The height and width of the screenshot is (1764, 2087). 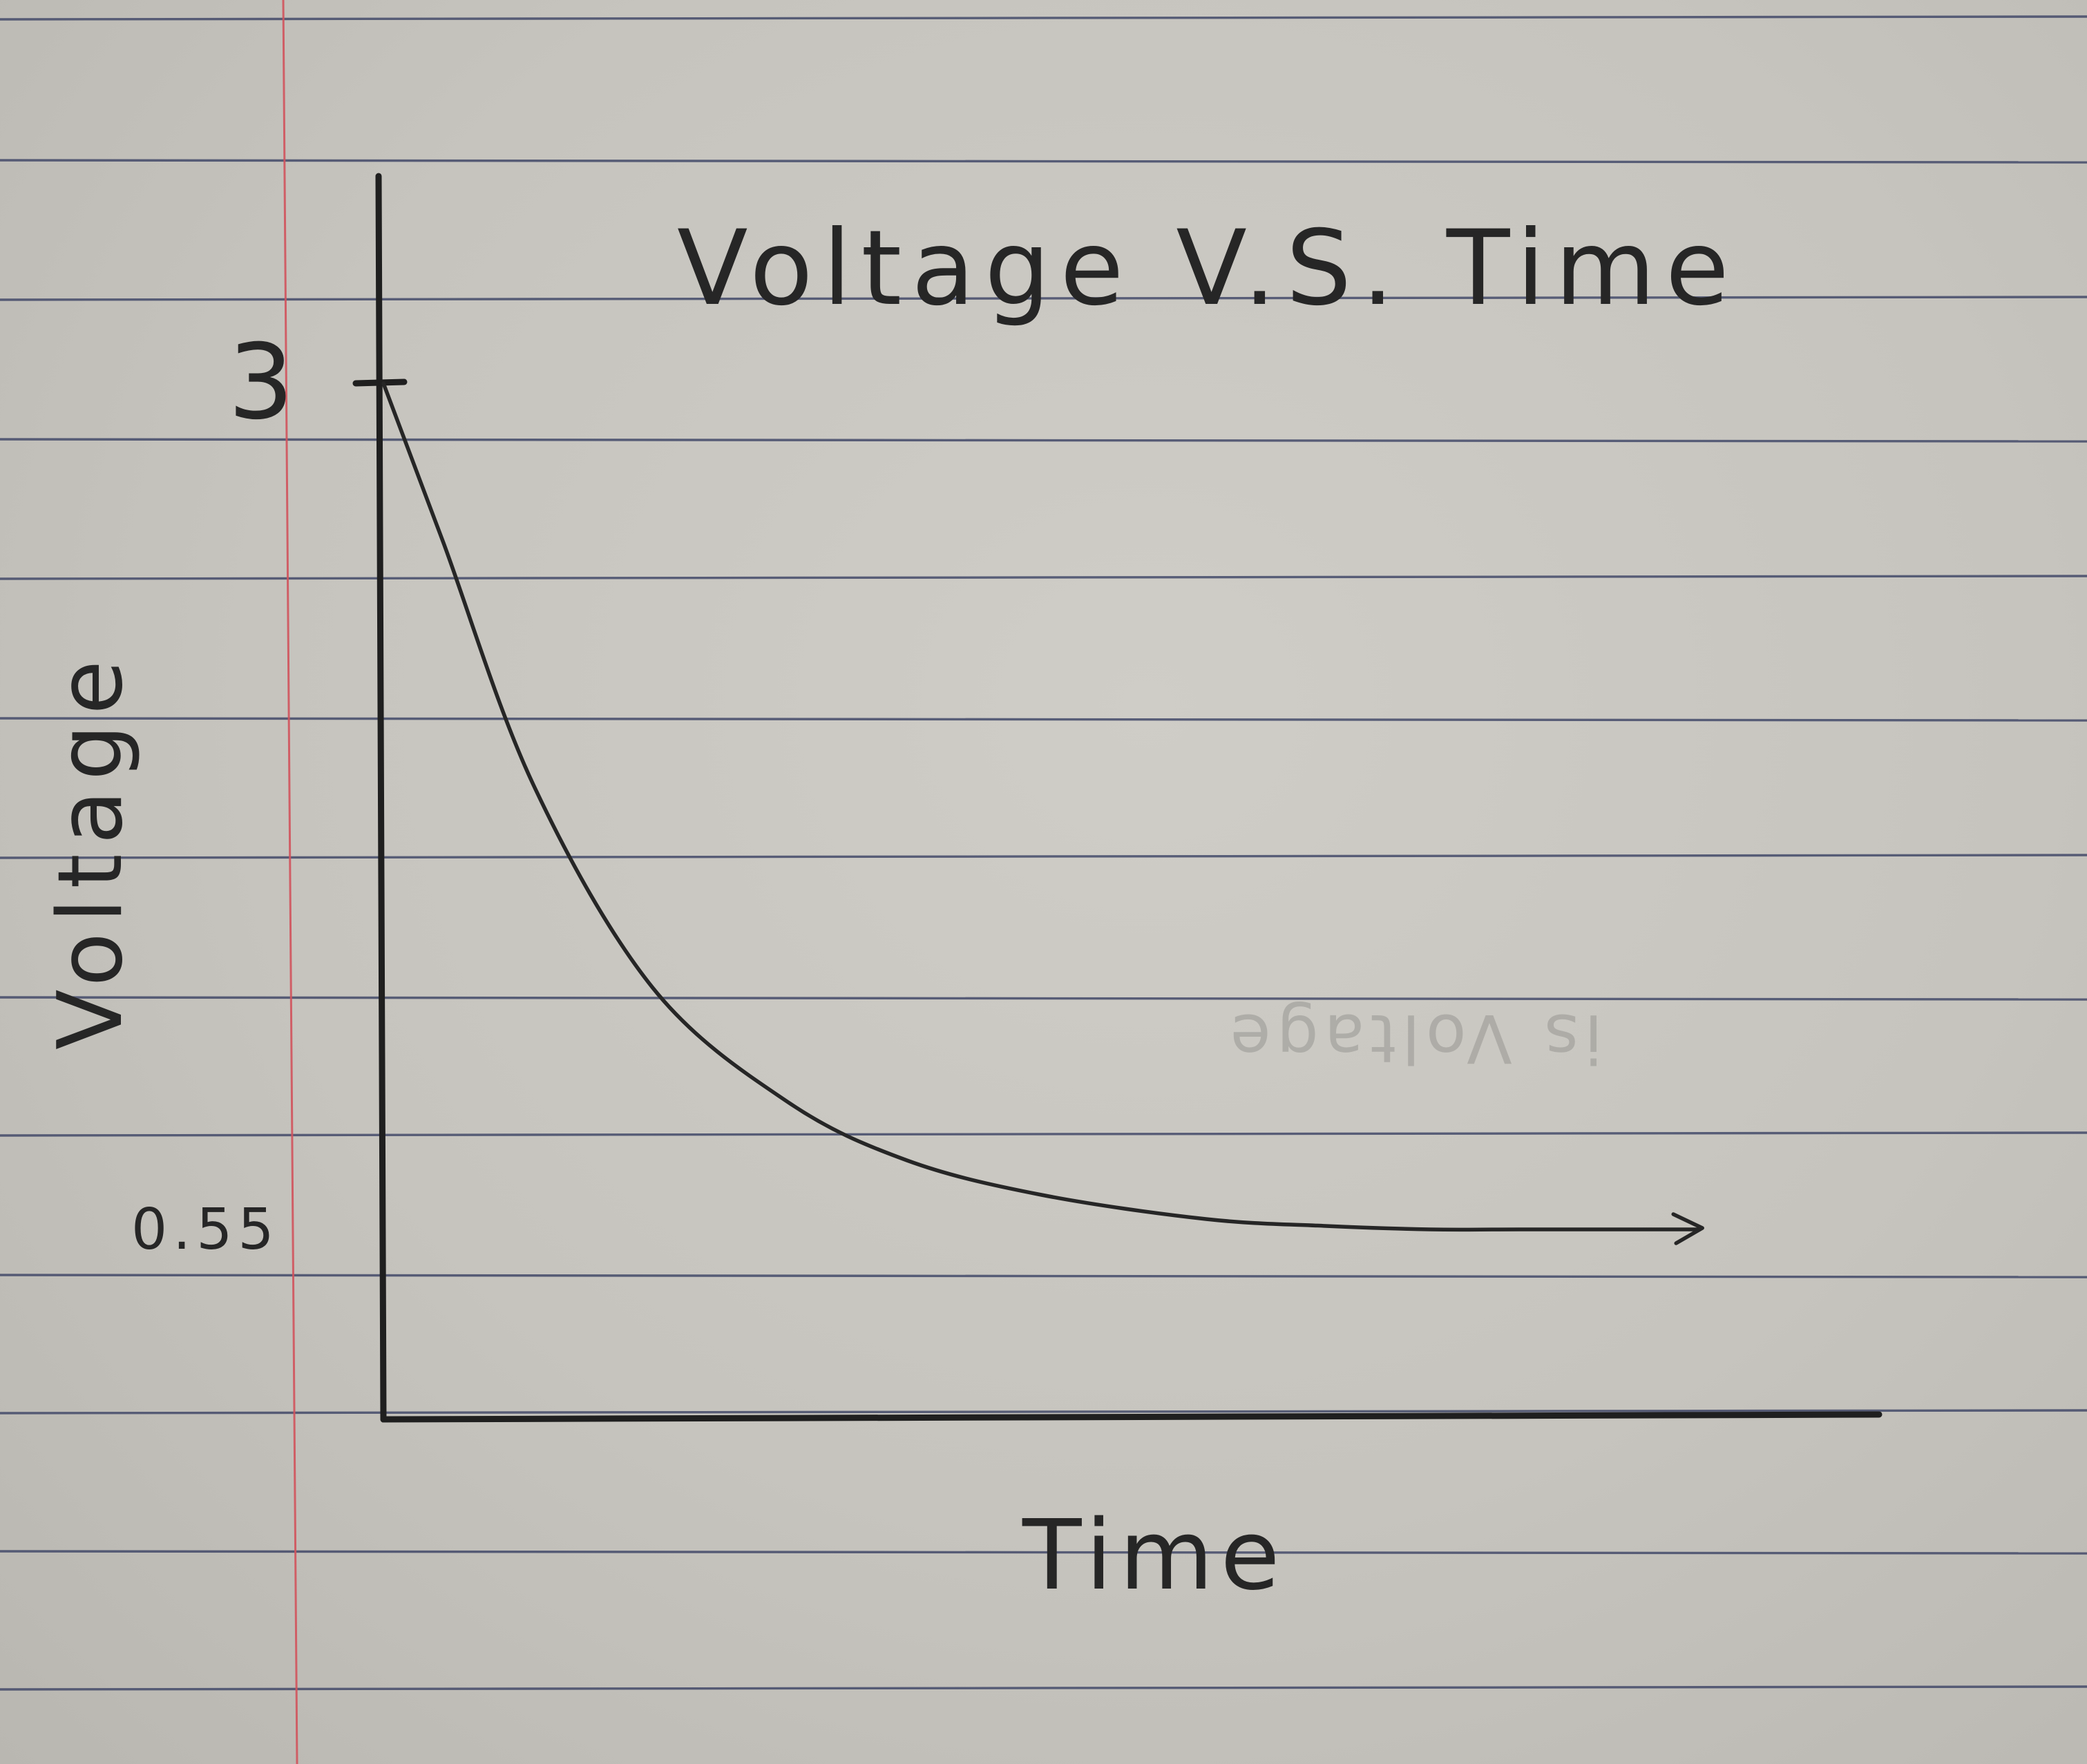 I want to click on y-tick-mark, so click(x=380, y=382).